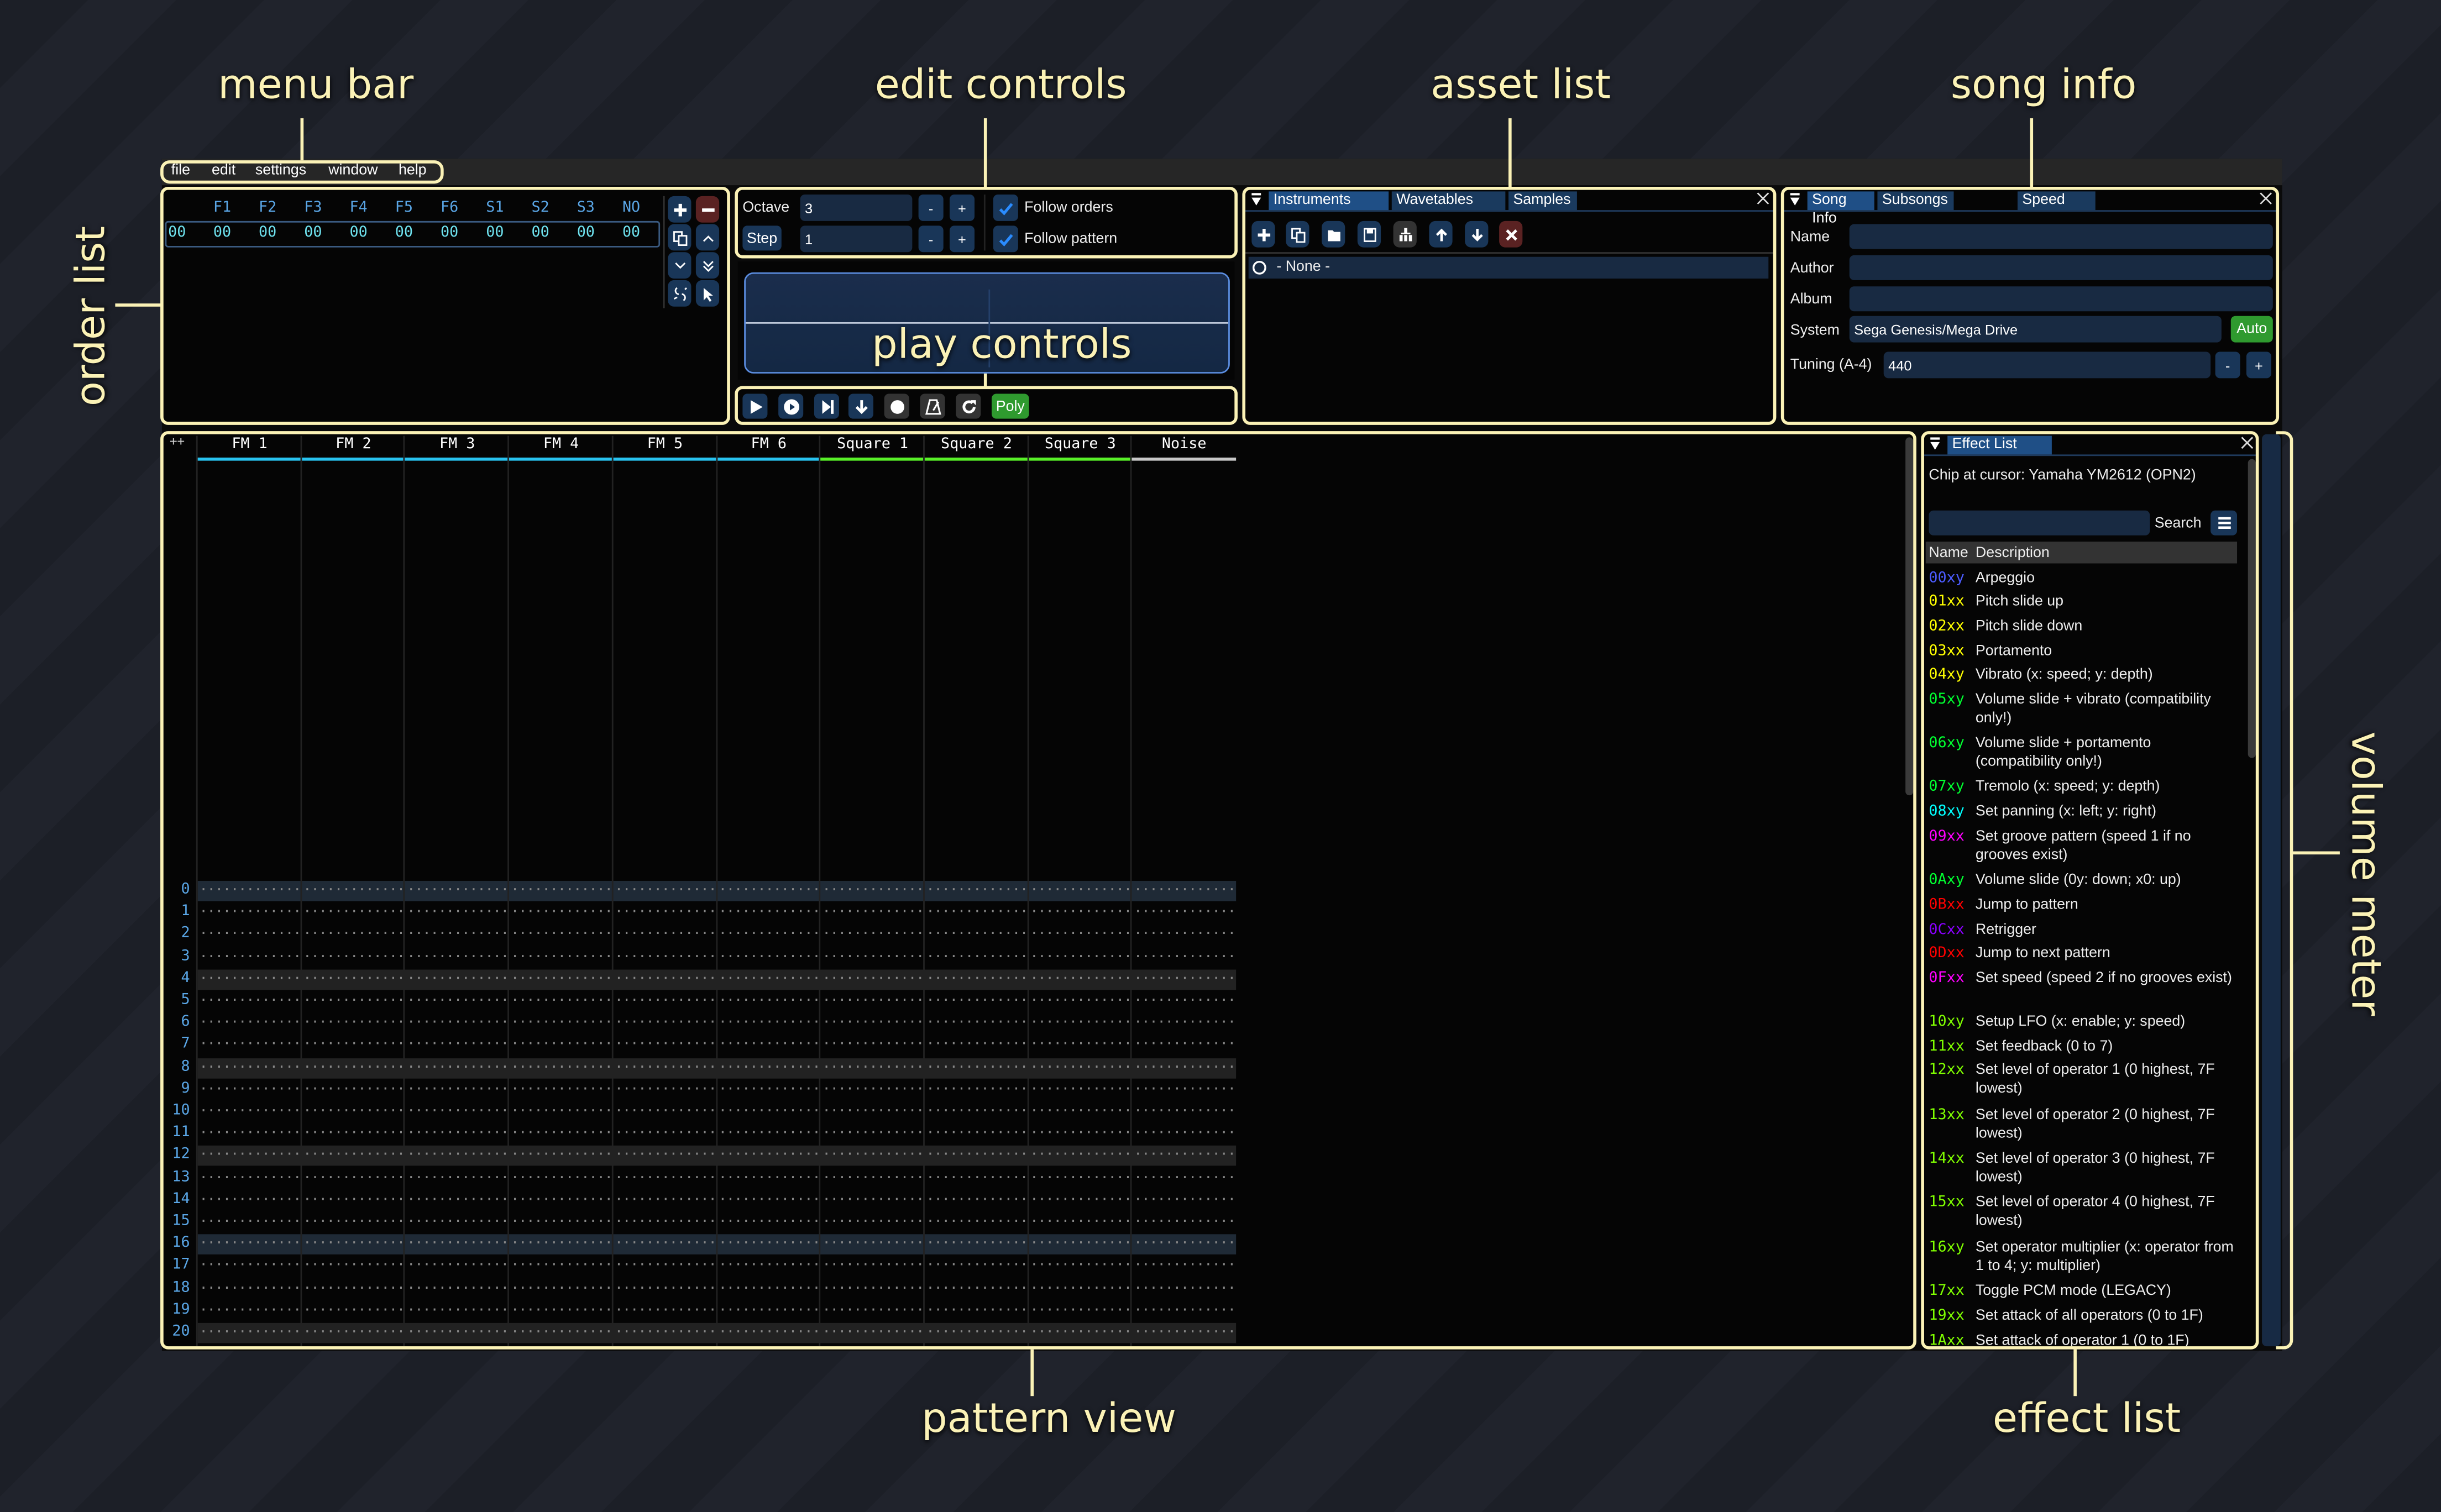 The height and width of the screenshot is (1512, 2441). What do you see at coordinates (826, 406) in the screenshot?
I see `step-forward-button` at bounding box center [826, 406].